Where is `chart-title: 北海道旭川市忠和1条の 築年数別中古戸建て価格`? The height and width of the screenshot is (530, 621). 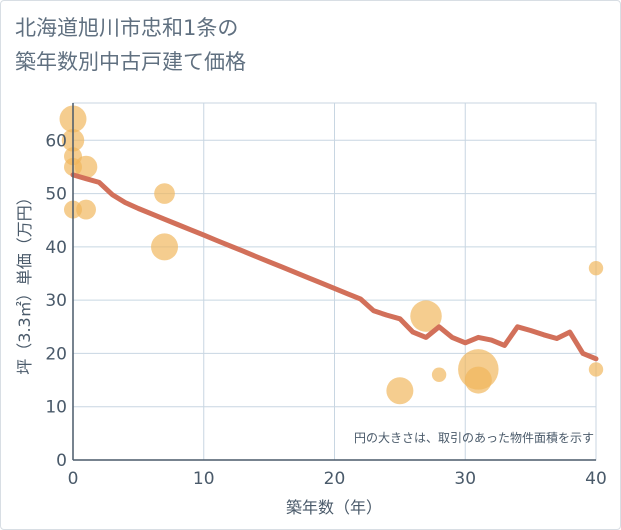
chart-title: 北海道旭川市忠和1条の 築年数別中古戸建て価格 is located at coordinates (130, 45).